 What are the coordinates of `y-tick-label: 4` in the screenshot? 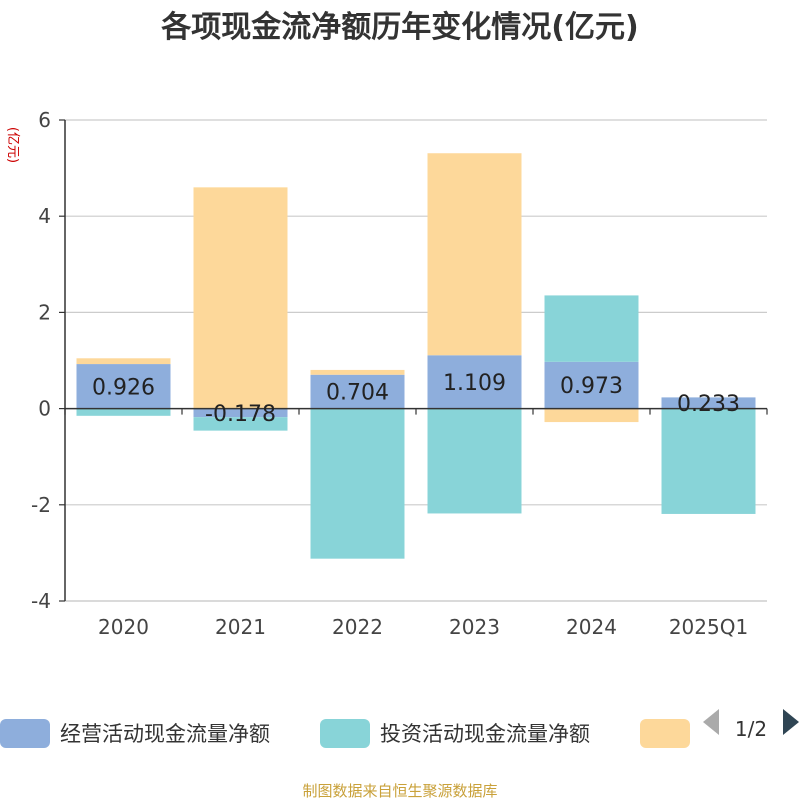 It's located at (44, 216).